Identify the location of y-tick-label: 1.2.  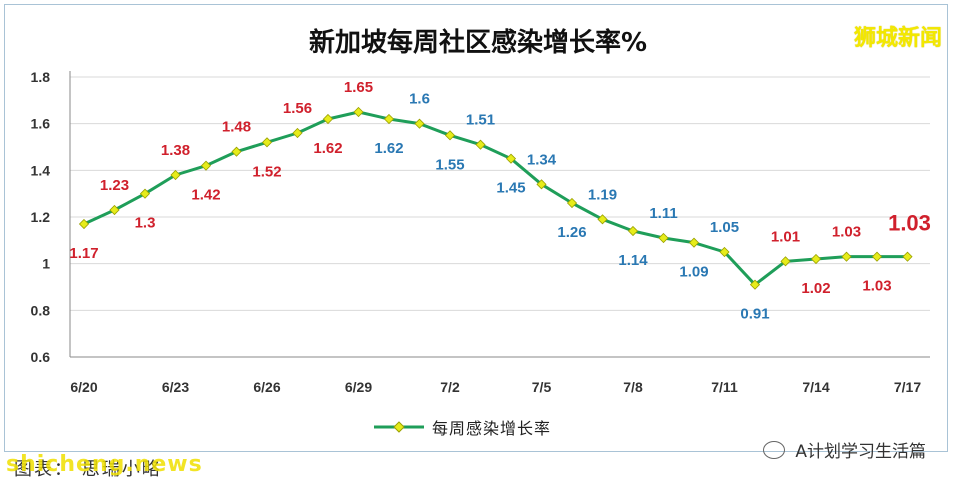
(41, 217).